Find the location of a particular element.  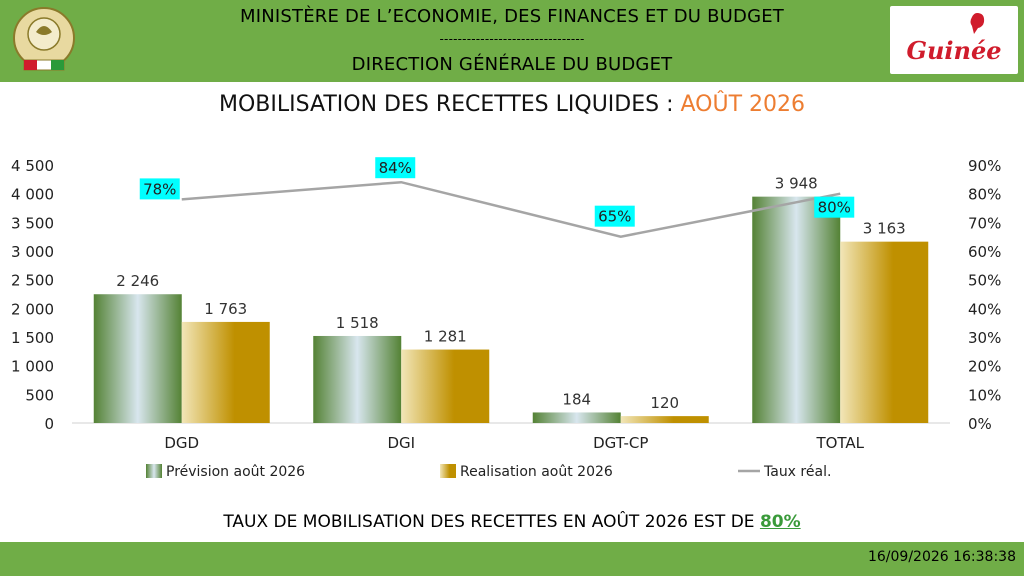

legend-prevision-swatch is located at coordinates (154, 471).